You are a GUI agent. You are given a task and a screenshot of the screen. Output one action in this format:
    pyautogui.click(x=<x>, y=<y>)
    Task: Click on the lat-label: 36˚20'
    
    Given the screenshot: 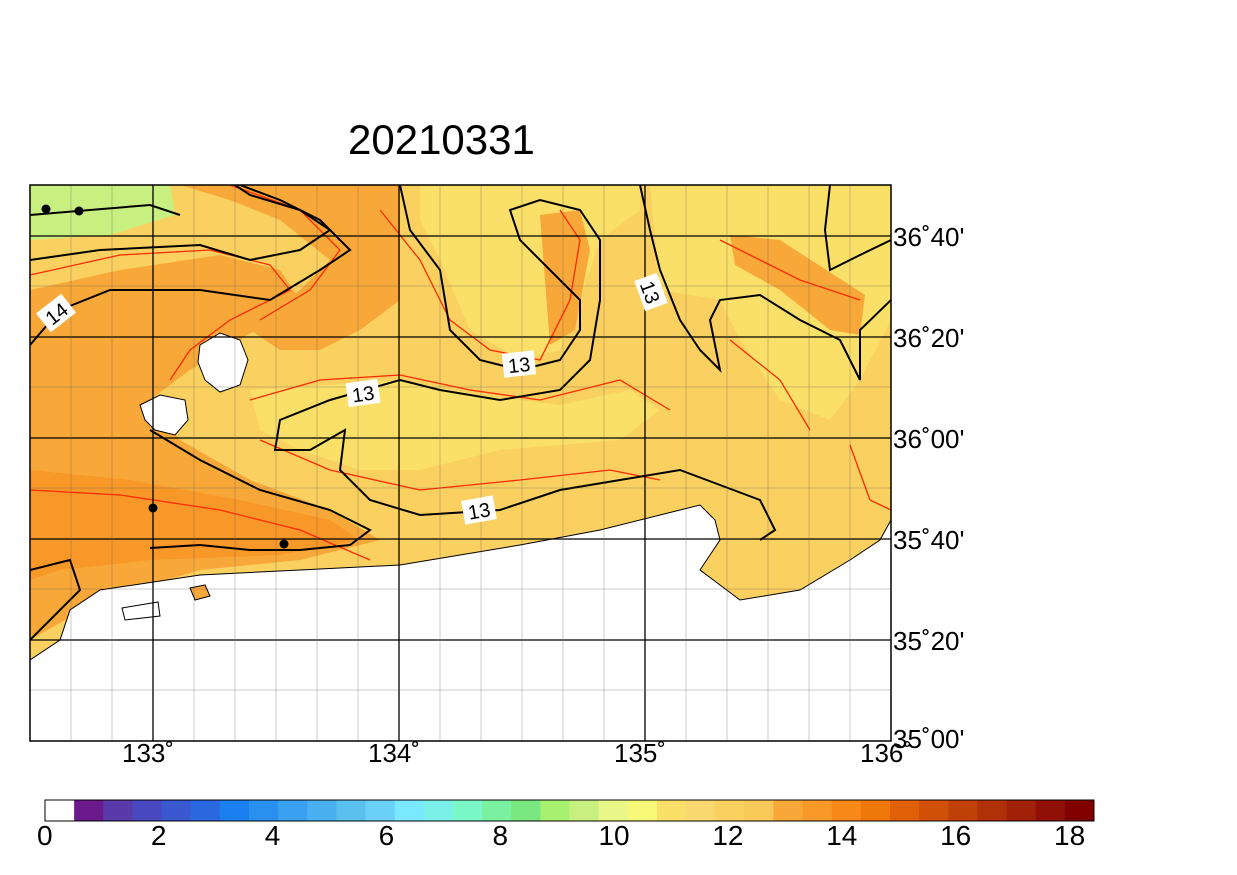 What is the action you would take?
    pyautogui.click(x=929, y=338)
    